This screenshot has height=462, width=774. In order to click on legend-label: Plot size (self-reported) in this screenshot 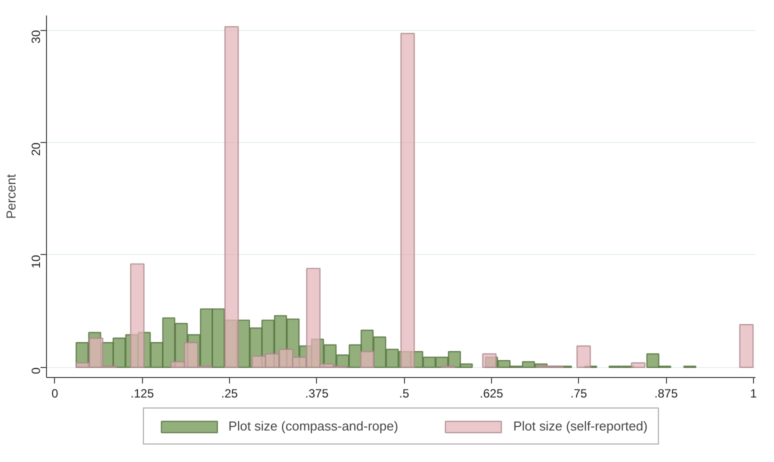, I will do `click(580, 426)`.